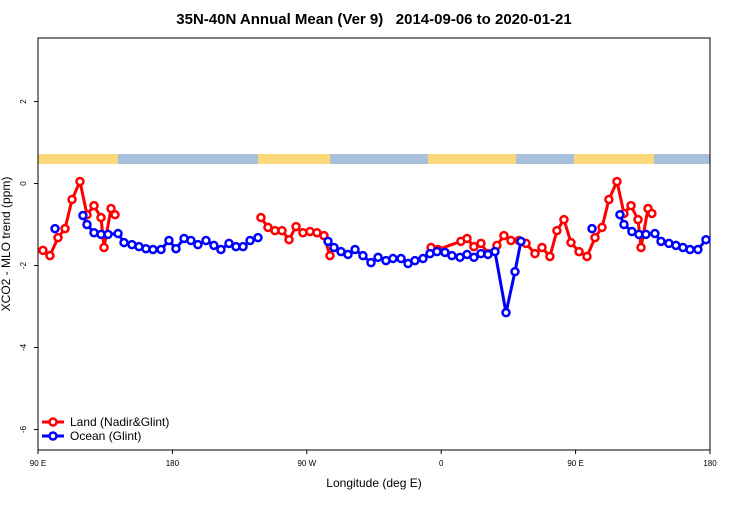 The height and width of the screenshot is (505, 750). What do you see at coordinates (105, 436) in the screenshot?
I see `legend-label: Ocean (Glint)` at bounding box center [105, 436].